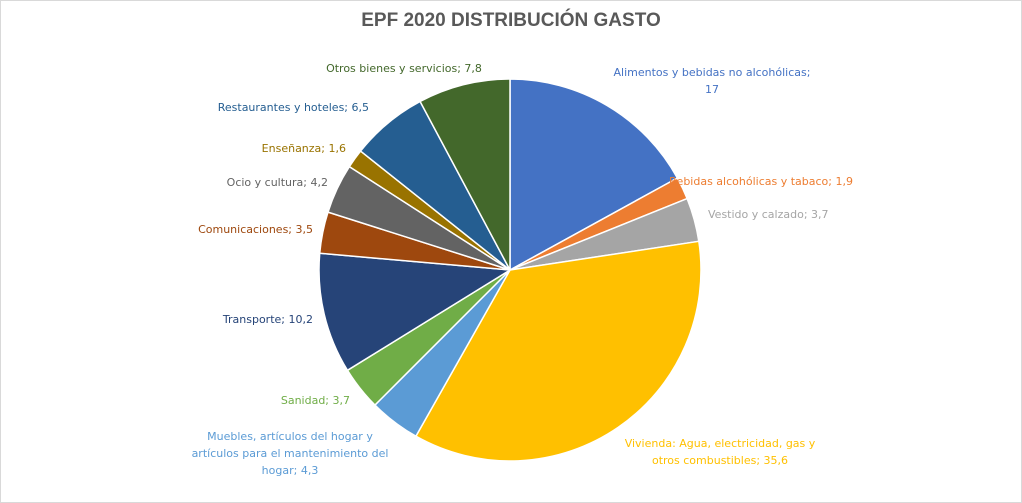 The width and height of the screenshot is (1022, 503). I want to click on data-label: Restaurantes y hoteles; 6,5, so click(293, 107).